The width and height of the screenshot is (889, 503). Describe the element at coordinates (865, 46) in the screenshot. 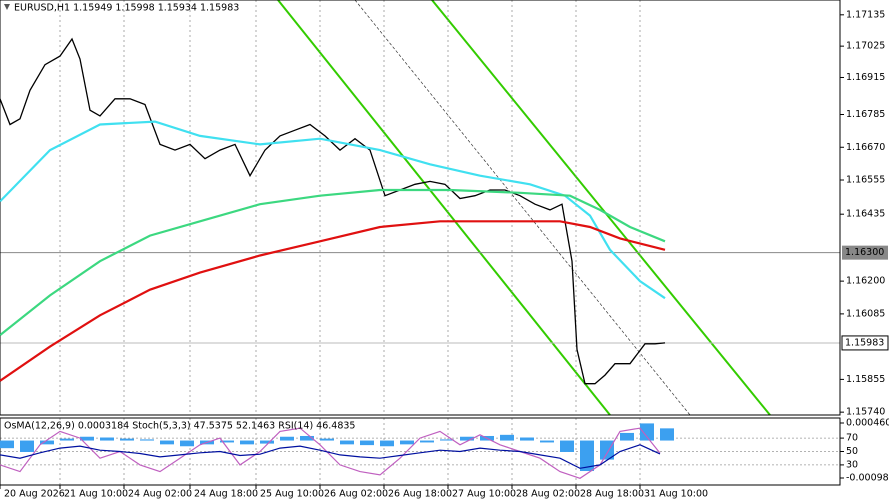

I see `y-tick-label: 1.17025` at that location.